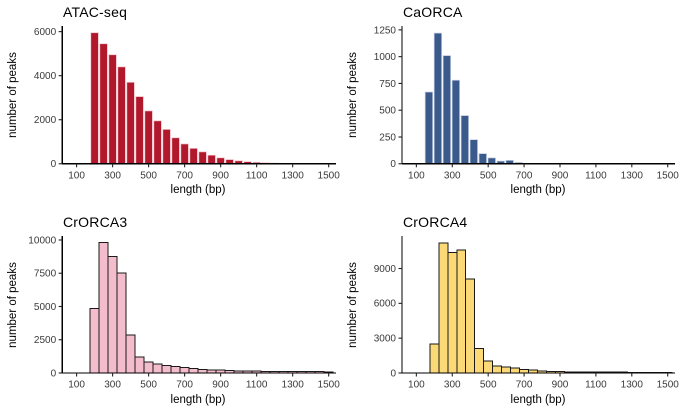 This screenshot has height=419, width=679. What do you see at coordinates (95, 12) in the screenshot?
I see `chart-title-atac-seq: ATAC-seq` at bounding box center [95, 12].